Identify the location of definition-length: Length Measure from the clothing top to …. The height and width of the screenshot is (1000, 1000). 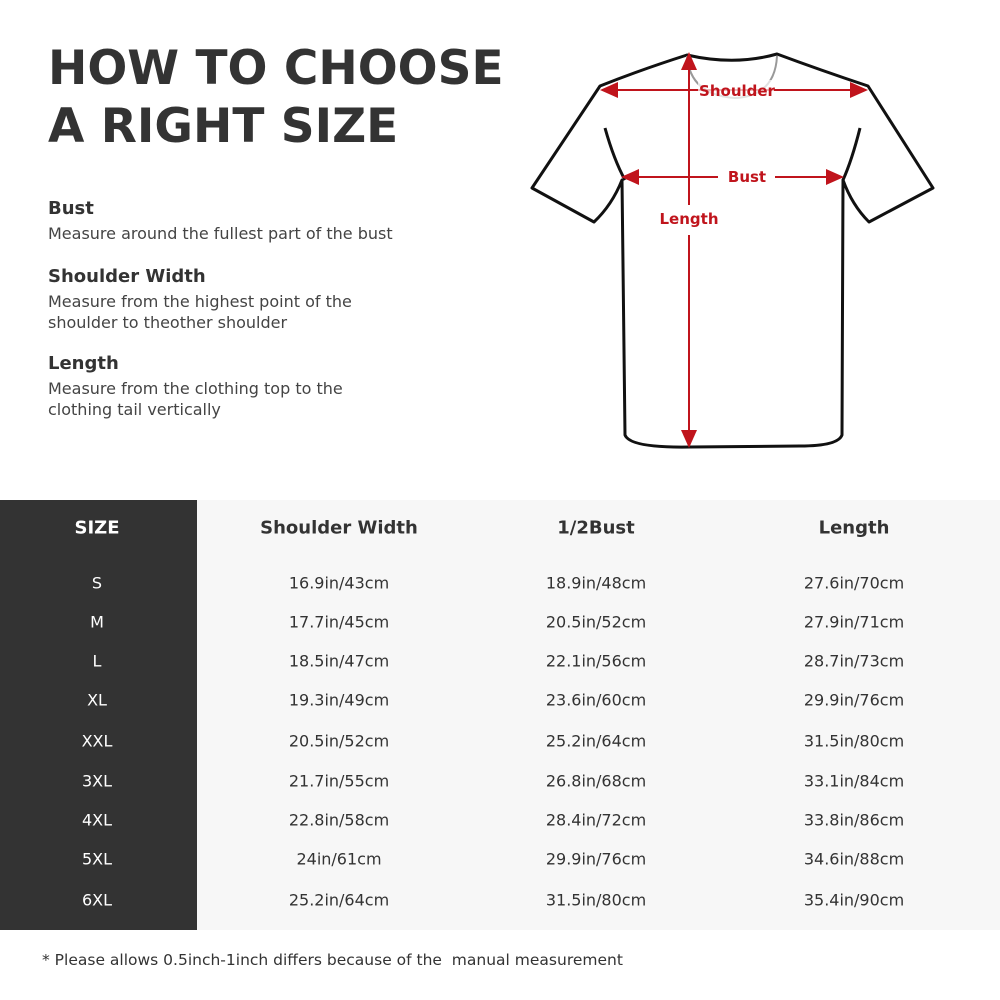
(213, 386).